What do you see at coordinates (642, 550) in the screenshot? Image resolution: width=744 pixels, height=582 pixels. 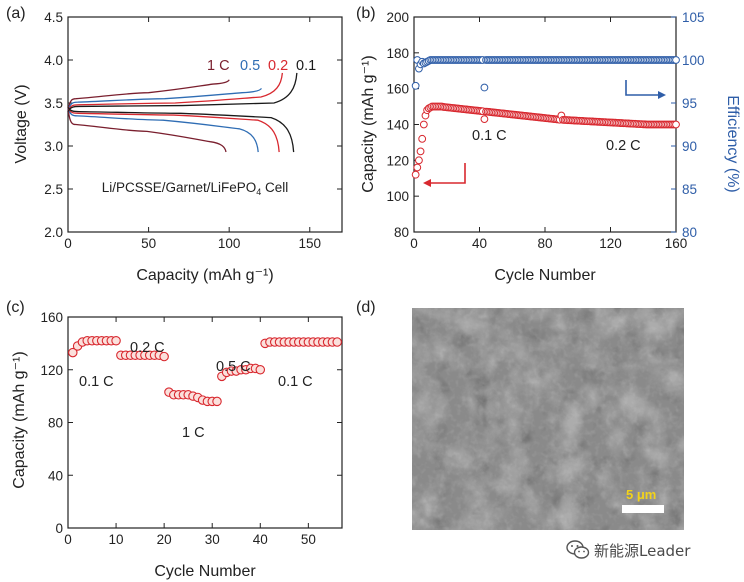 I see `watermark-text: 新能源Leader` at bounding box center [642, 550].